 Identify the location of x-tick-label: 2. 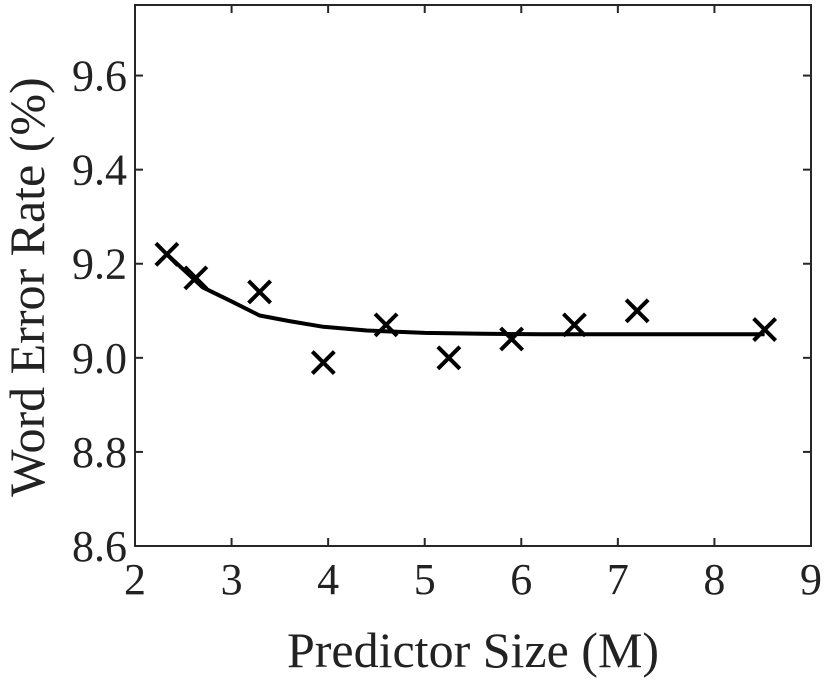
(135, 579).